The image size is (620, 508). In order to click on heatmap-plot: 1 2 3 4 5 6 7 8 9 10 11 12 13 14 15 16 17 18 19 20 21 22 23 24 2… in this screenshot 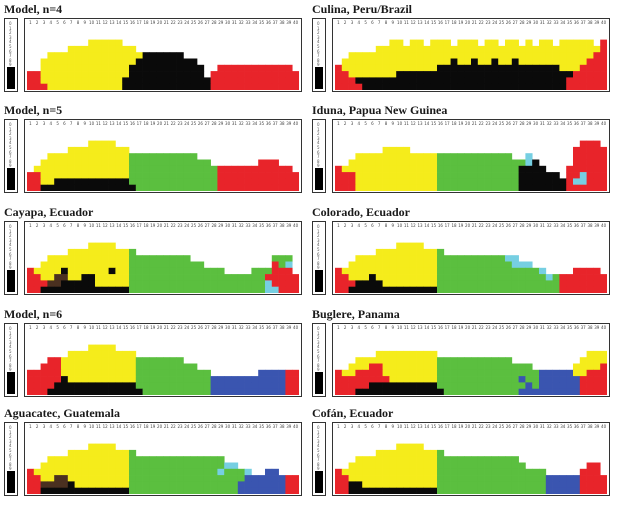, I will do `click(471, 459)`.